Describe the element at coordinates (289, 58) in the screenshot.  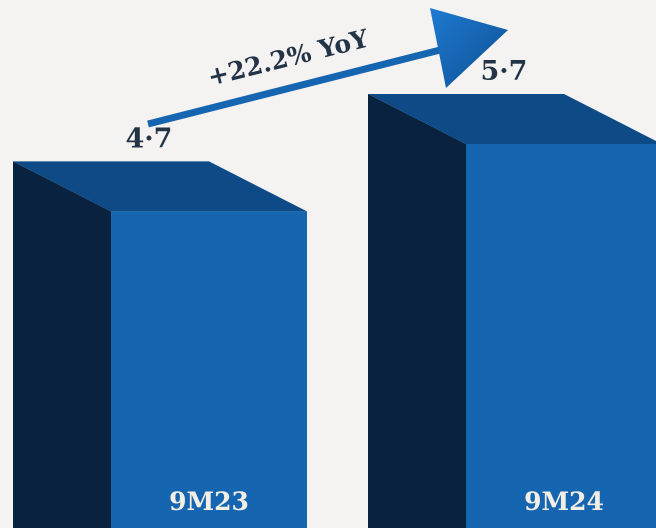
I see `growth-annotation: +22.2% YoY` at that location.